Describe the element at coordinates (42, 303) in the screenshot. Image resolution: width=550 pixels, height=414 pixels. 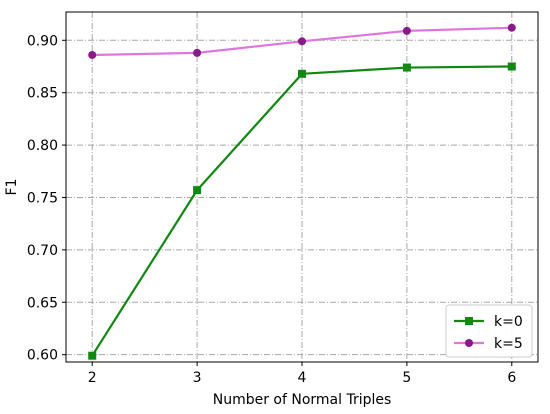
I see `y-tick-label: 0.65` at that location.